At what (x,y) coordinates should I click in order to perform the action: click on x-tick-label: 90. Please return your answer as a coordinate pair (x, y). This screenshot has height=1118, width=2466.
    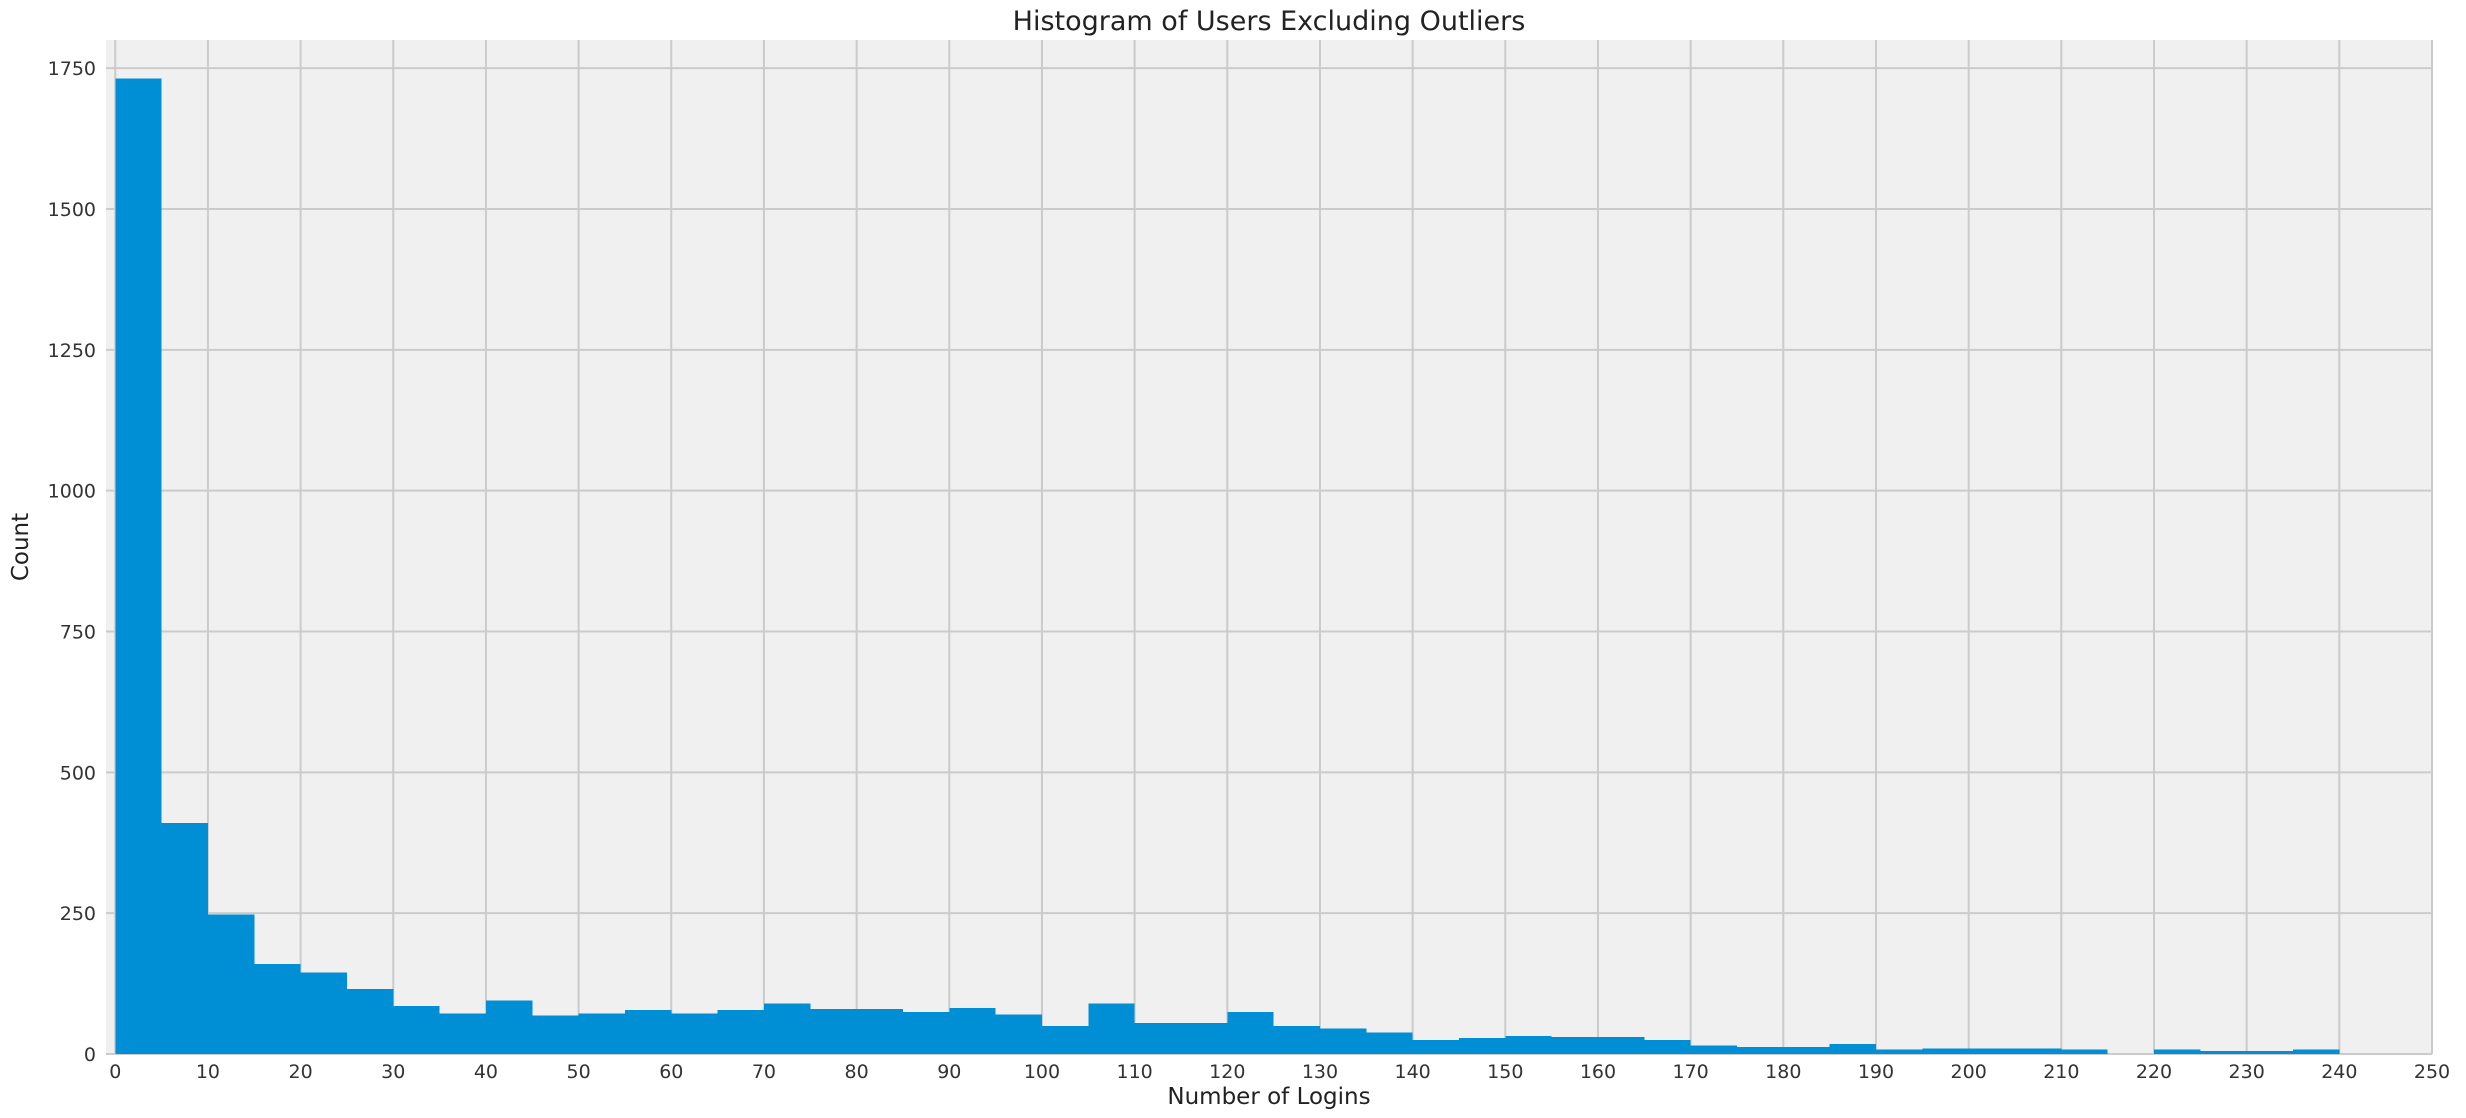
    Looking at the image, I should click on (949, 1072).